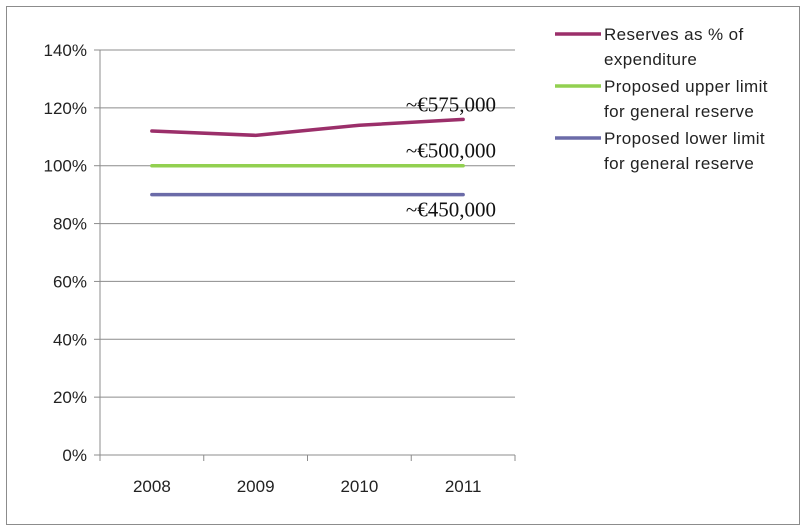 The width and height of the screenshot is (806, 531). I want to click on value-annotation: ~€500,000, so click(451, 151).